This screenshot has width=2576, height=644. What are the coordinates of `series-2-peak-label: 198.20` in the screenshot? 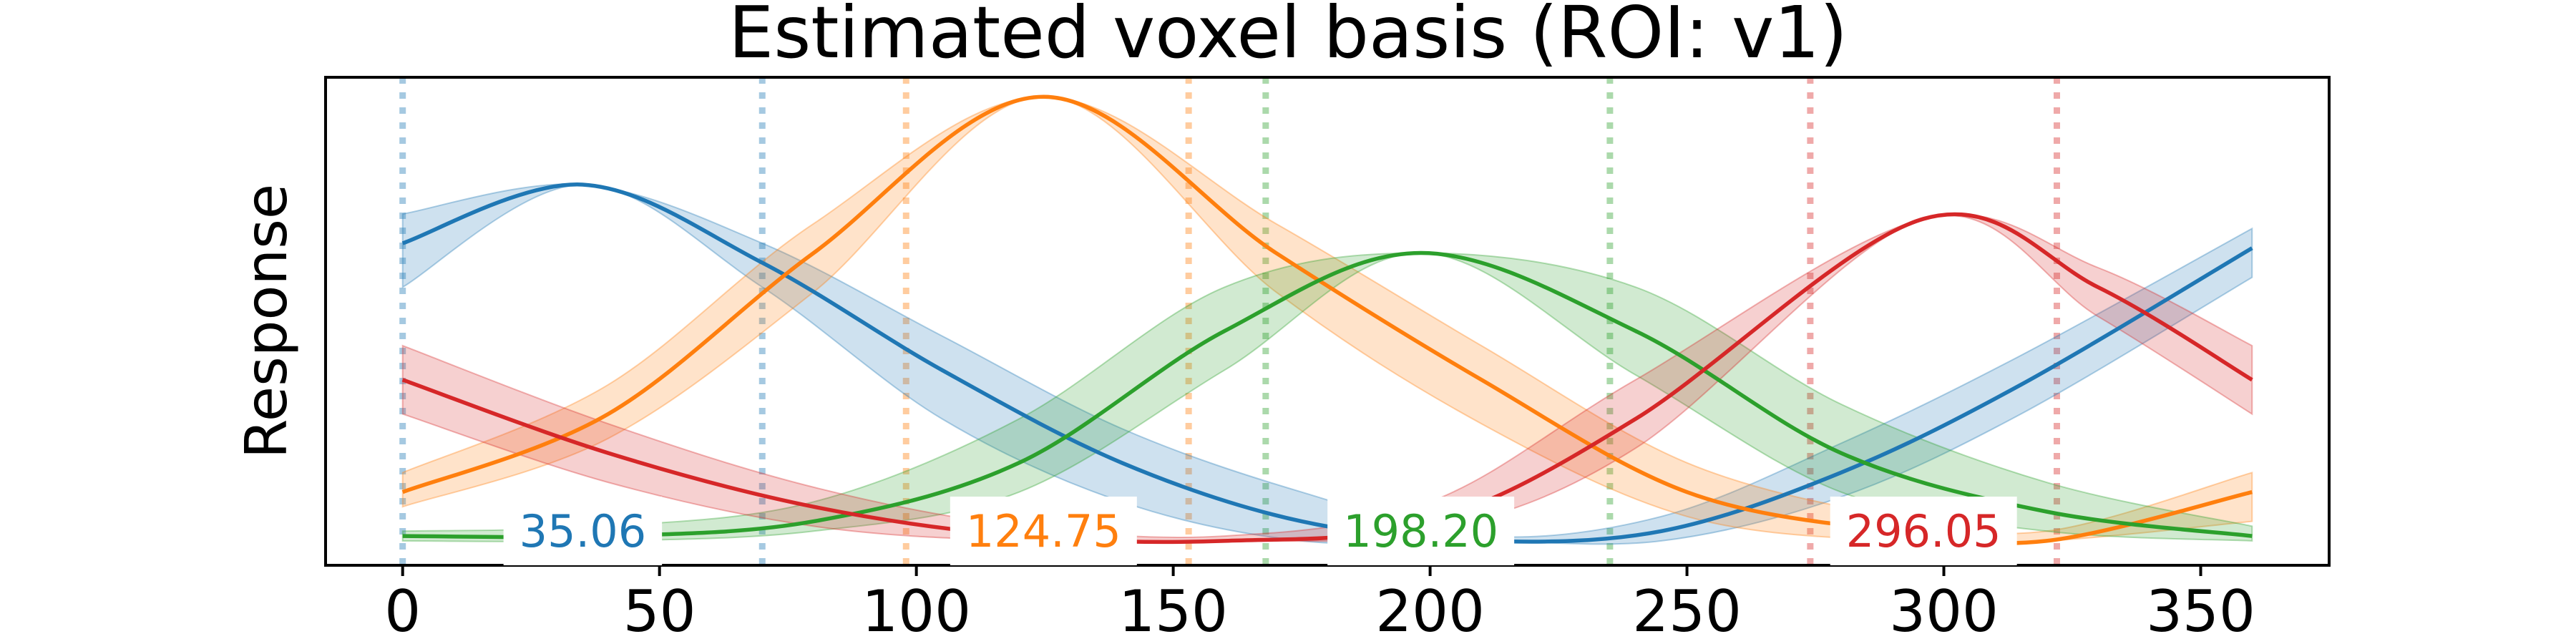 It's located at (1421, 531).